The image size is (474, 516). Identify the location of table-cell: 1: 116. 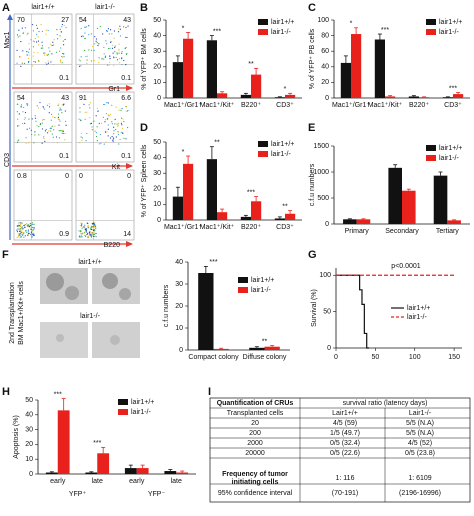
(345, 478).